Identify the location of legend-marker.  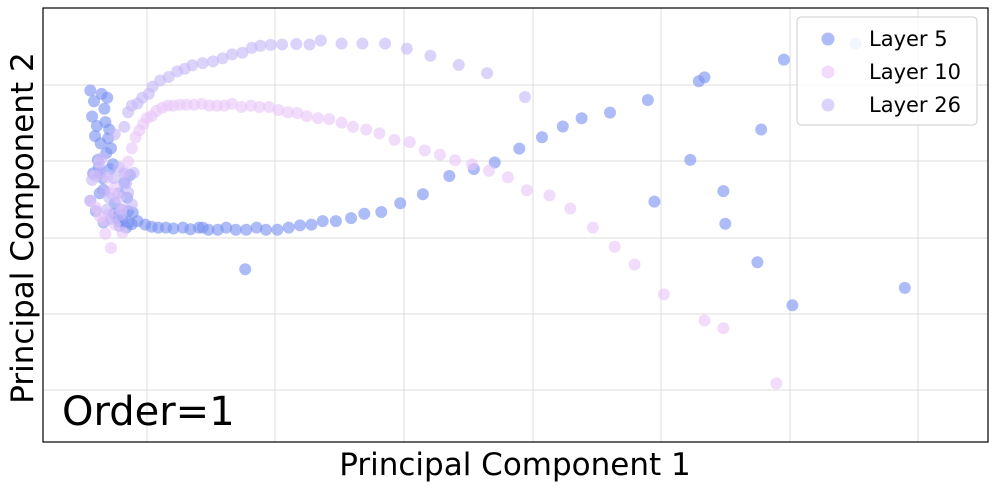
(828, 105).